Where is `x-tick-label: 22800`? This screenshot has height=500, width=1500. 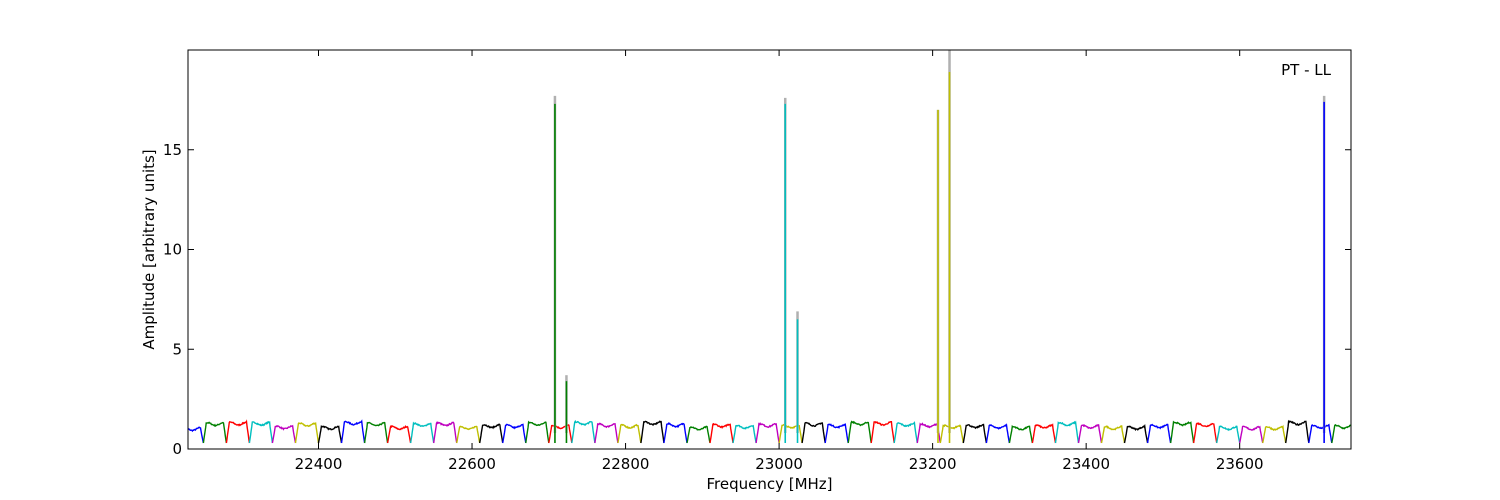 x-tick-label: 22800 is located at coordinates (626, 464).